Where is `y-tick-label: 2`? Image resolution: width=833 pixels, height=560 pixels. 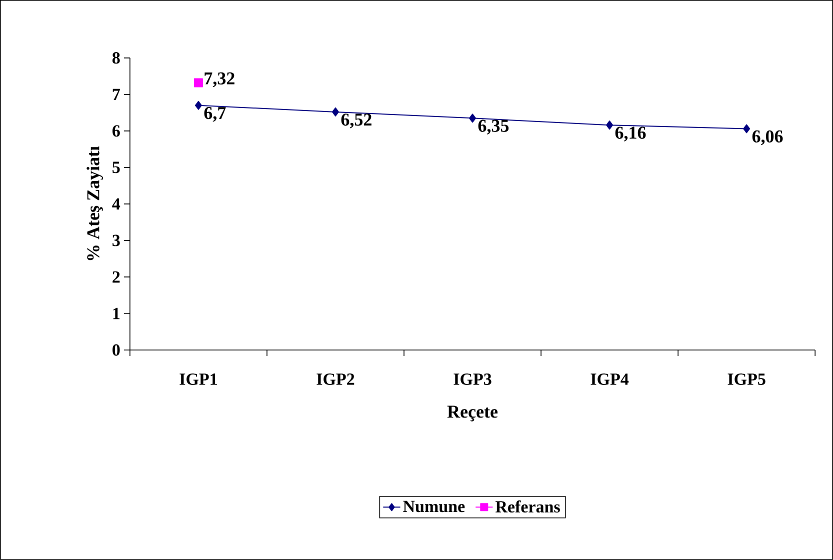 y-tick-label: 2 is located at coordinates (116, 277).